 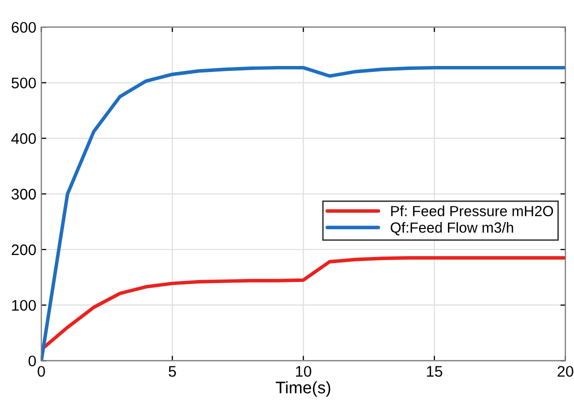 I want to click on y-tick-label: 100, so click(x=24, y=305).